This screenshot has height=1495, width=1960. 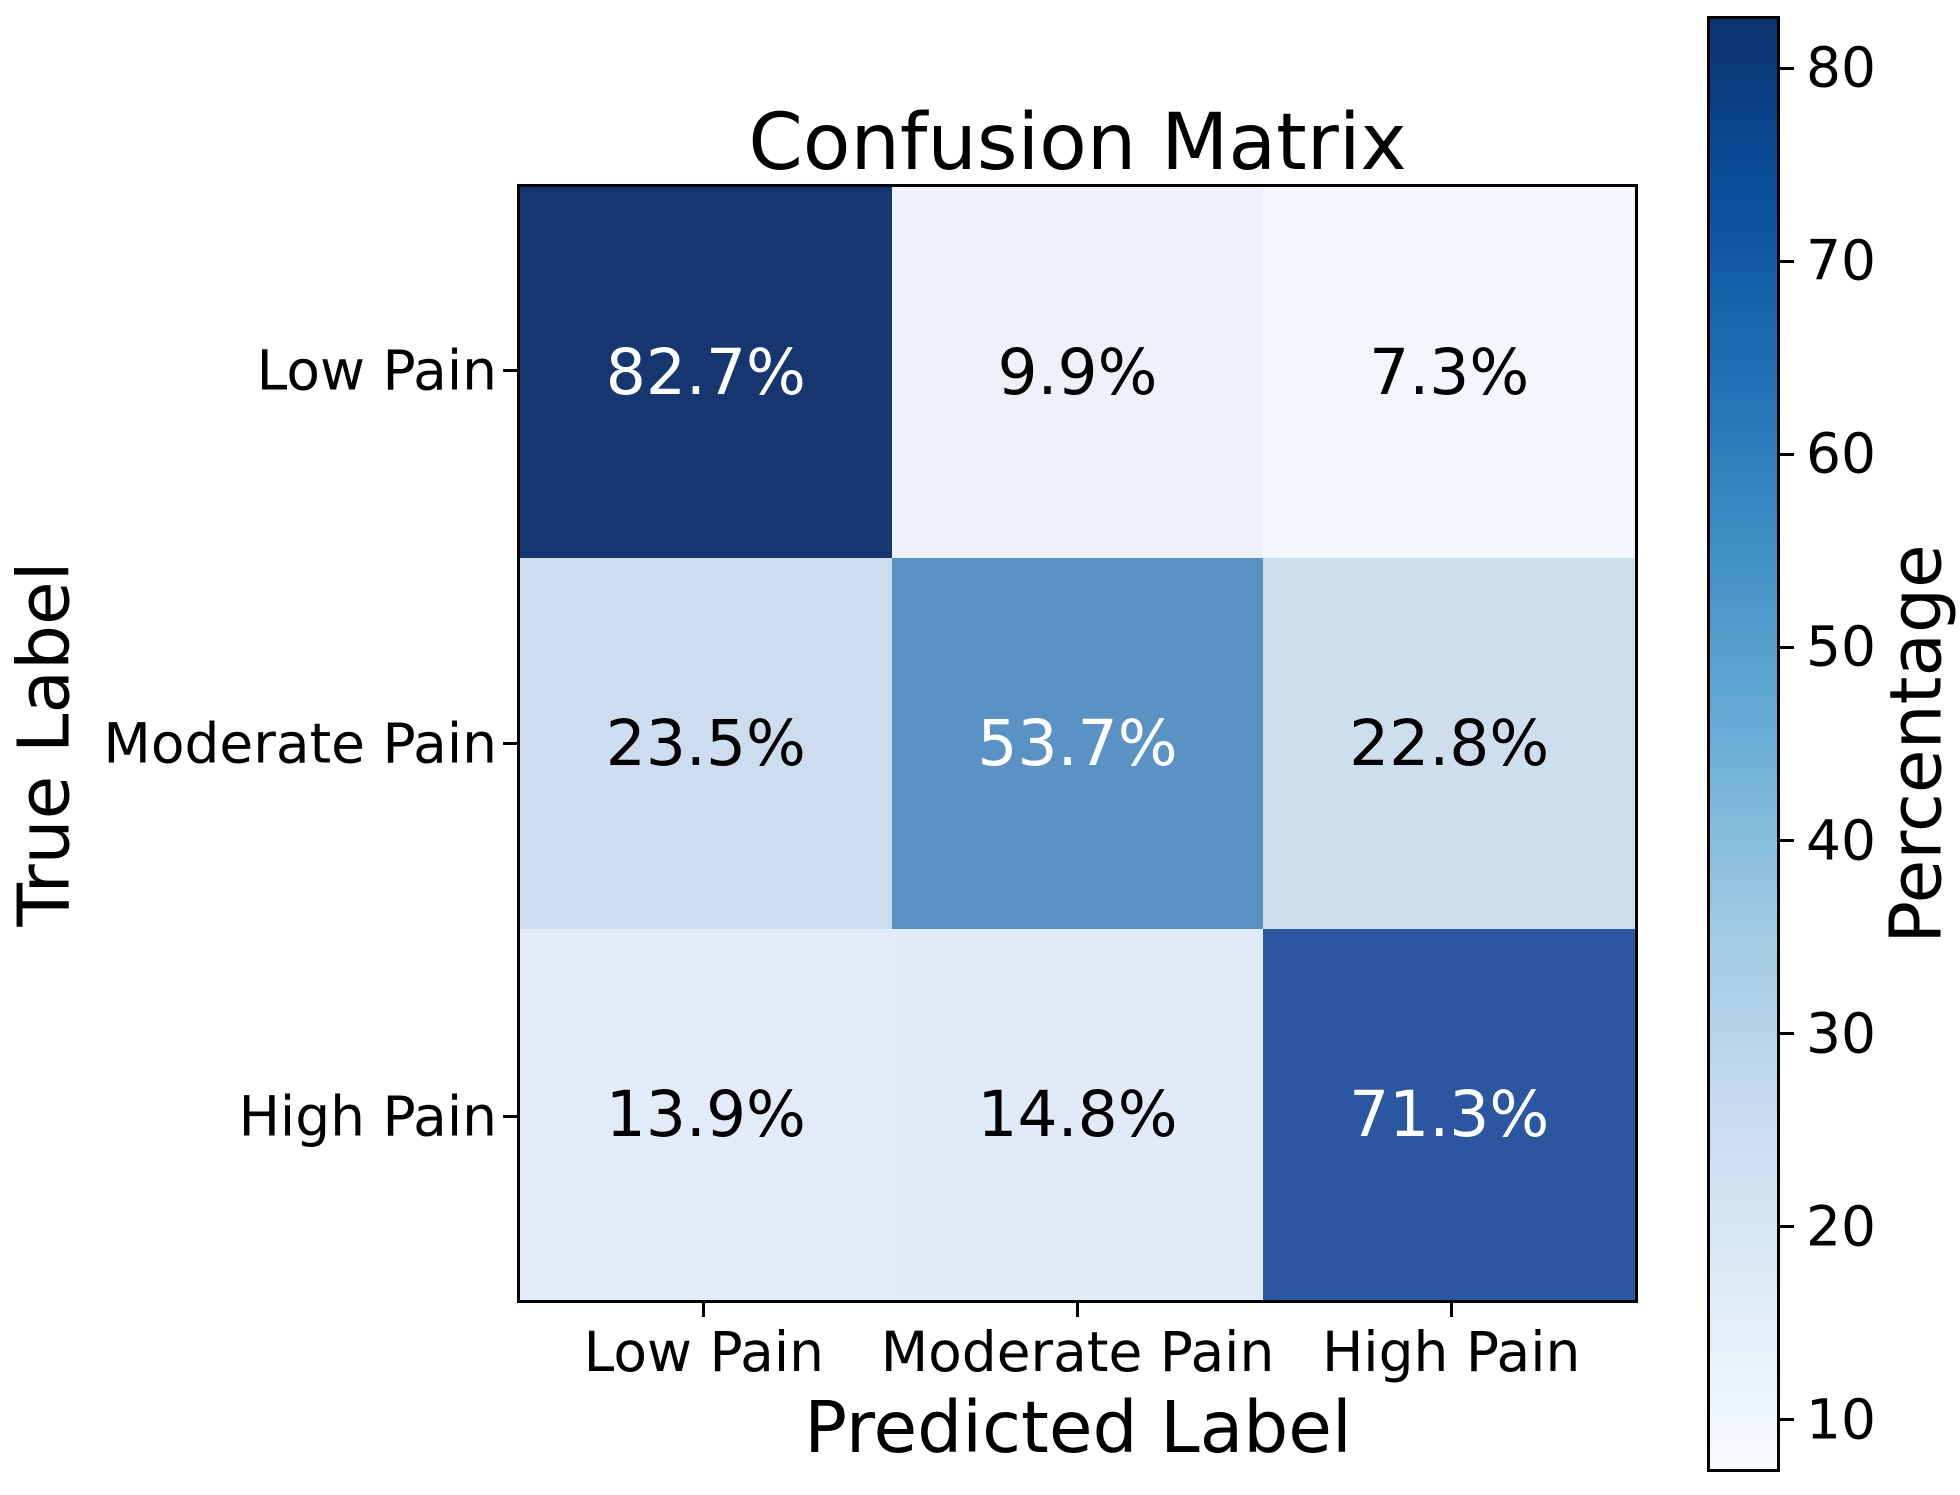 I want to click on colorbar-tick-label: 60, so click(x=1841, y=453).